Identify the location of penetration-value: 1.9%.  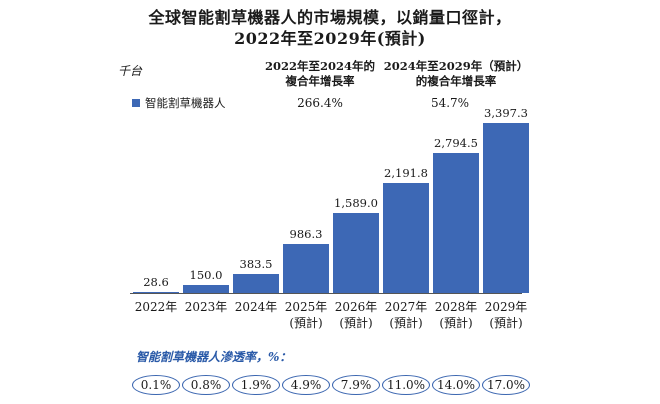
(256, 385).